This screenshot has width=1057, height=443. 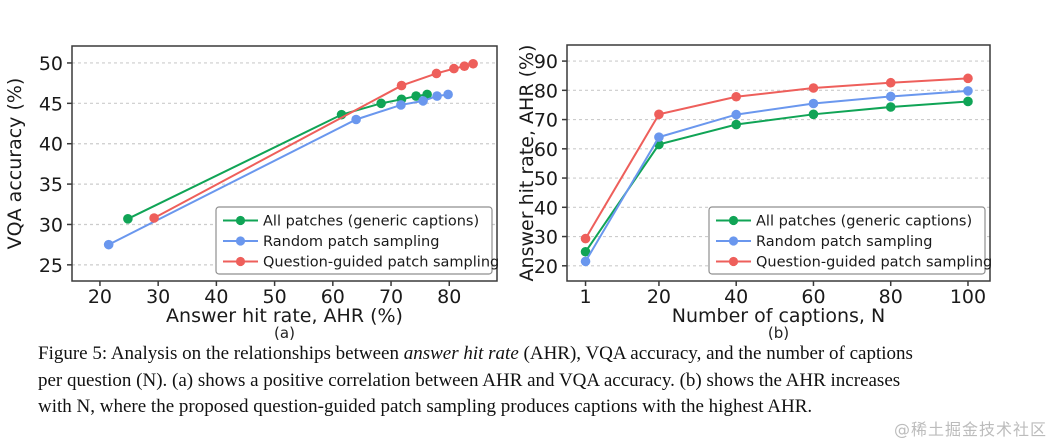 I want to click on y-axis-label: Answer hit rate, AHR (%), so click(x=527, y=163).